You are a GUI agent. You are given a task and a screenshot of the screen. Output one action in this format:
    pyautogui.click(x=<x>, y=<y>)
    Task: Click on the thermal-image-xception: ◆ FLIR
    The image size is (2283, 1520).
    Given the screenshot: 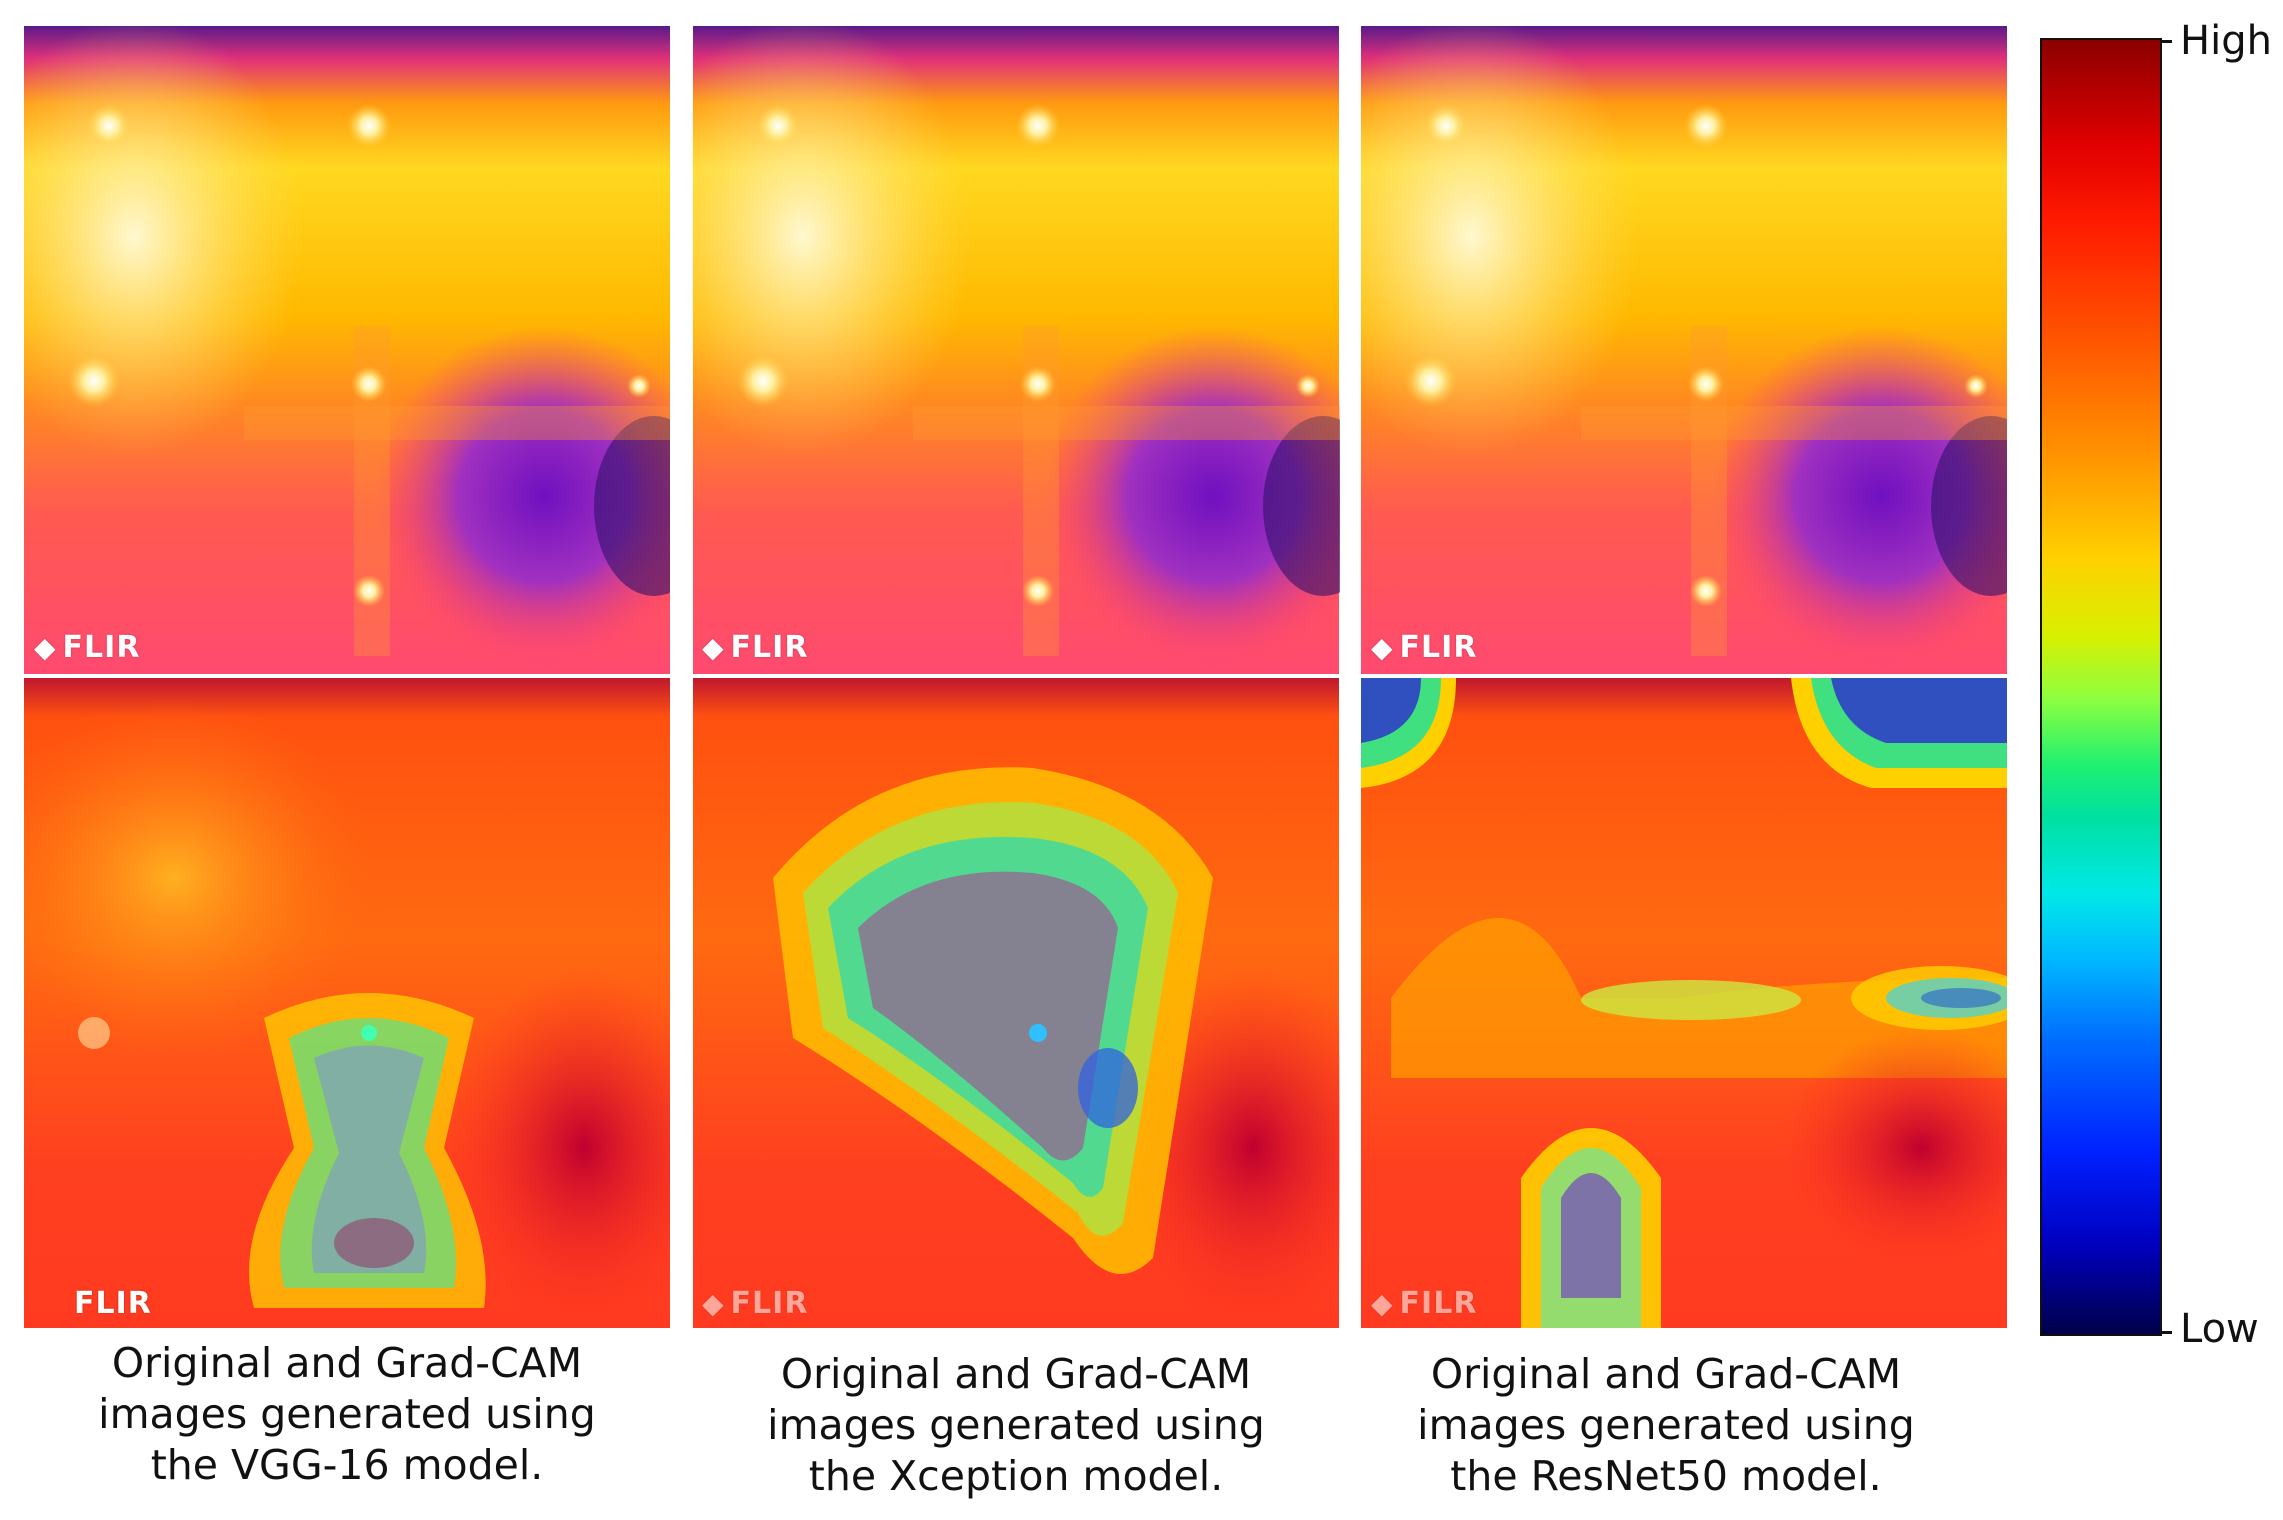 What is the action you would take?
    pyautogui.click(x=1016, y=350)
    